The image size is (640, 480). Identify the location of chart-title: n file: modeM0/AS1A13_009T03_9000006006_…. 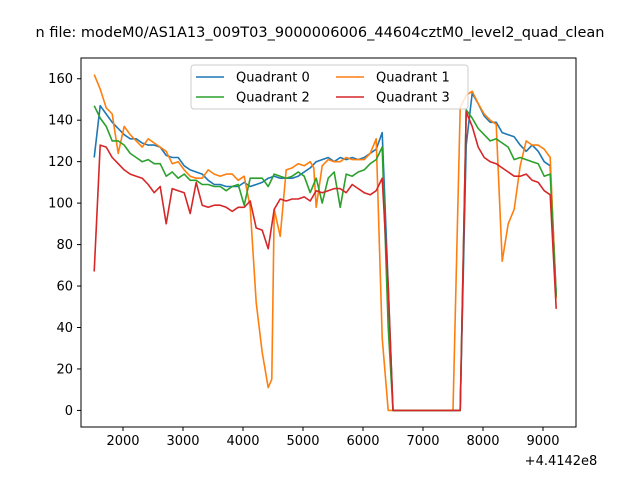
(320, 33).